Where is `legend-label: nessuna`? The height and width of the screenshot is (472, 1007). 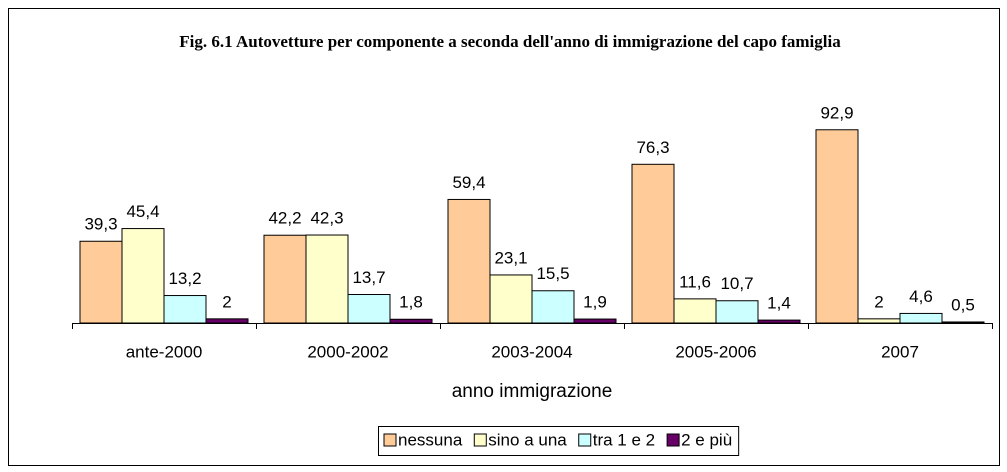 legend-label: nessuna is located at coordinates (430, 439).